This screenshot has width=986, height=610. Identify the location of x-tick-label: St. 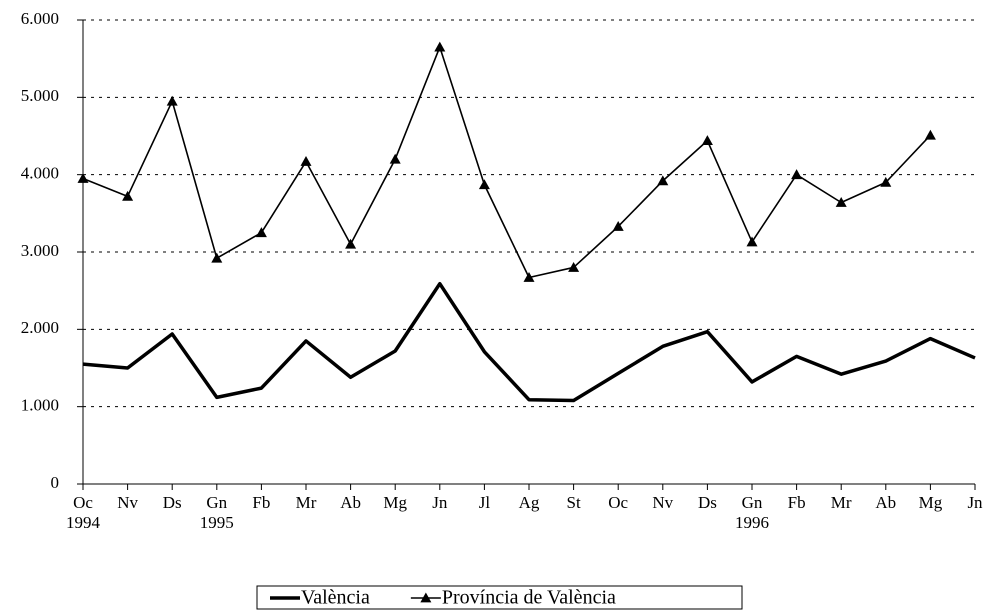
(574, 502).